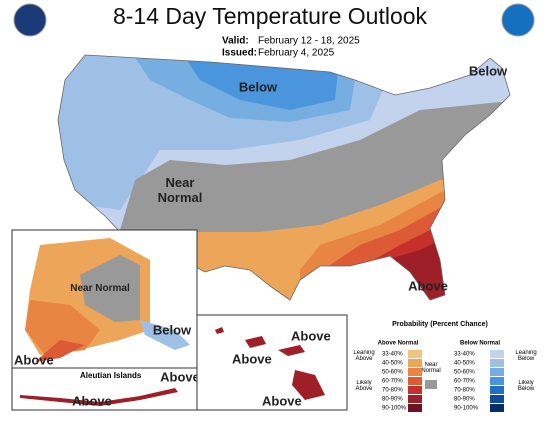 The width and height of the screenshot is (547, 422). What do you see at coordinates (518, 20) in the screenshot?
I see `noaa-logo` at bounding box center [518, 20].